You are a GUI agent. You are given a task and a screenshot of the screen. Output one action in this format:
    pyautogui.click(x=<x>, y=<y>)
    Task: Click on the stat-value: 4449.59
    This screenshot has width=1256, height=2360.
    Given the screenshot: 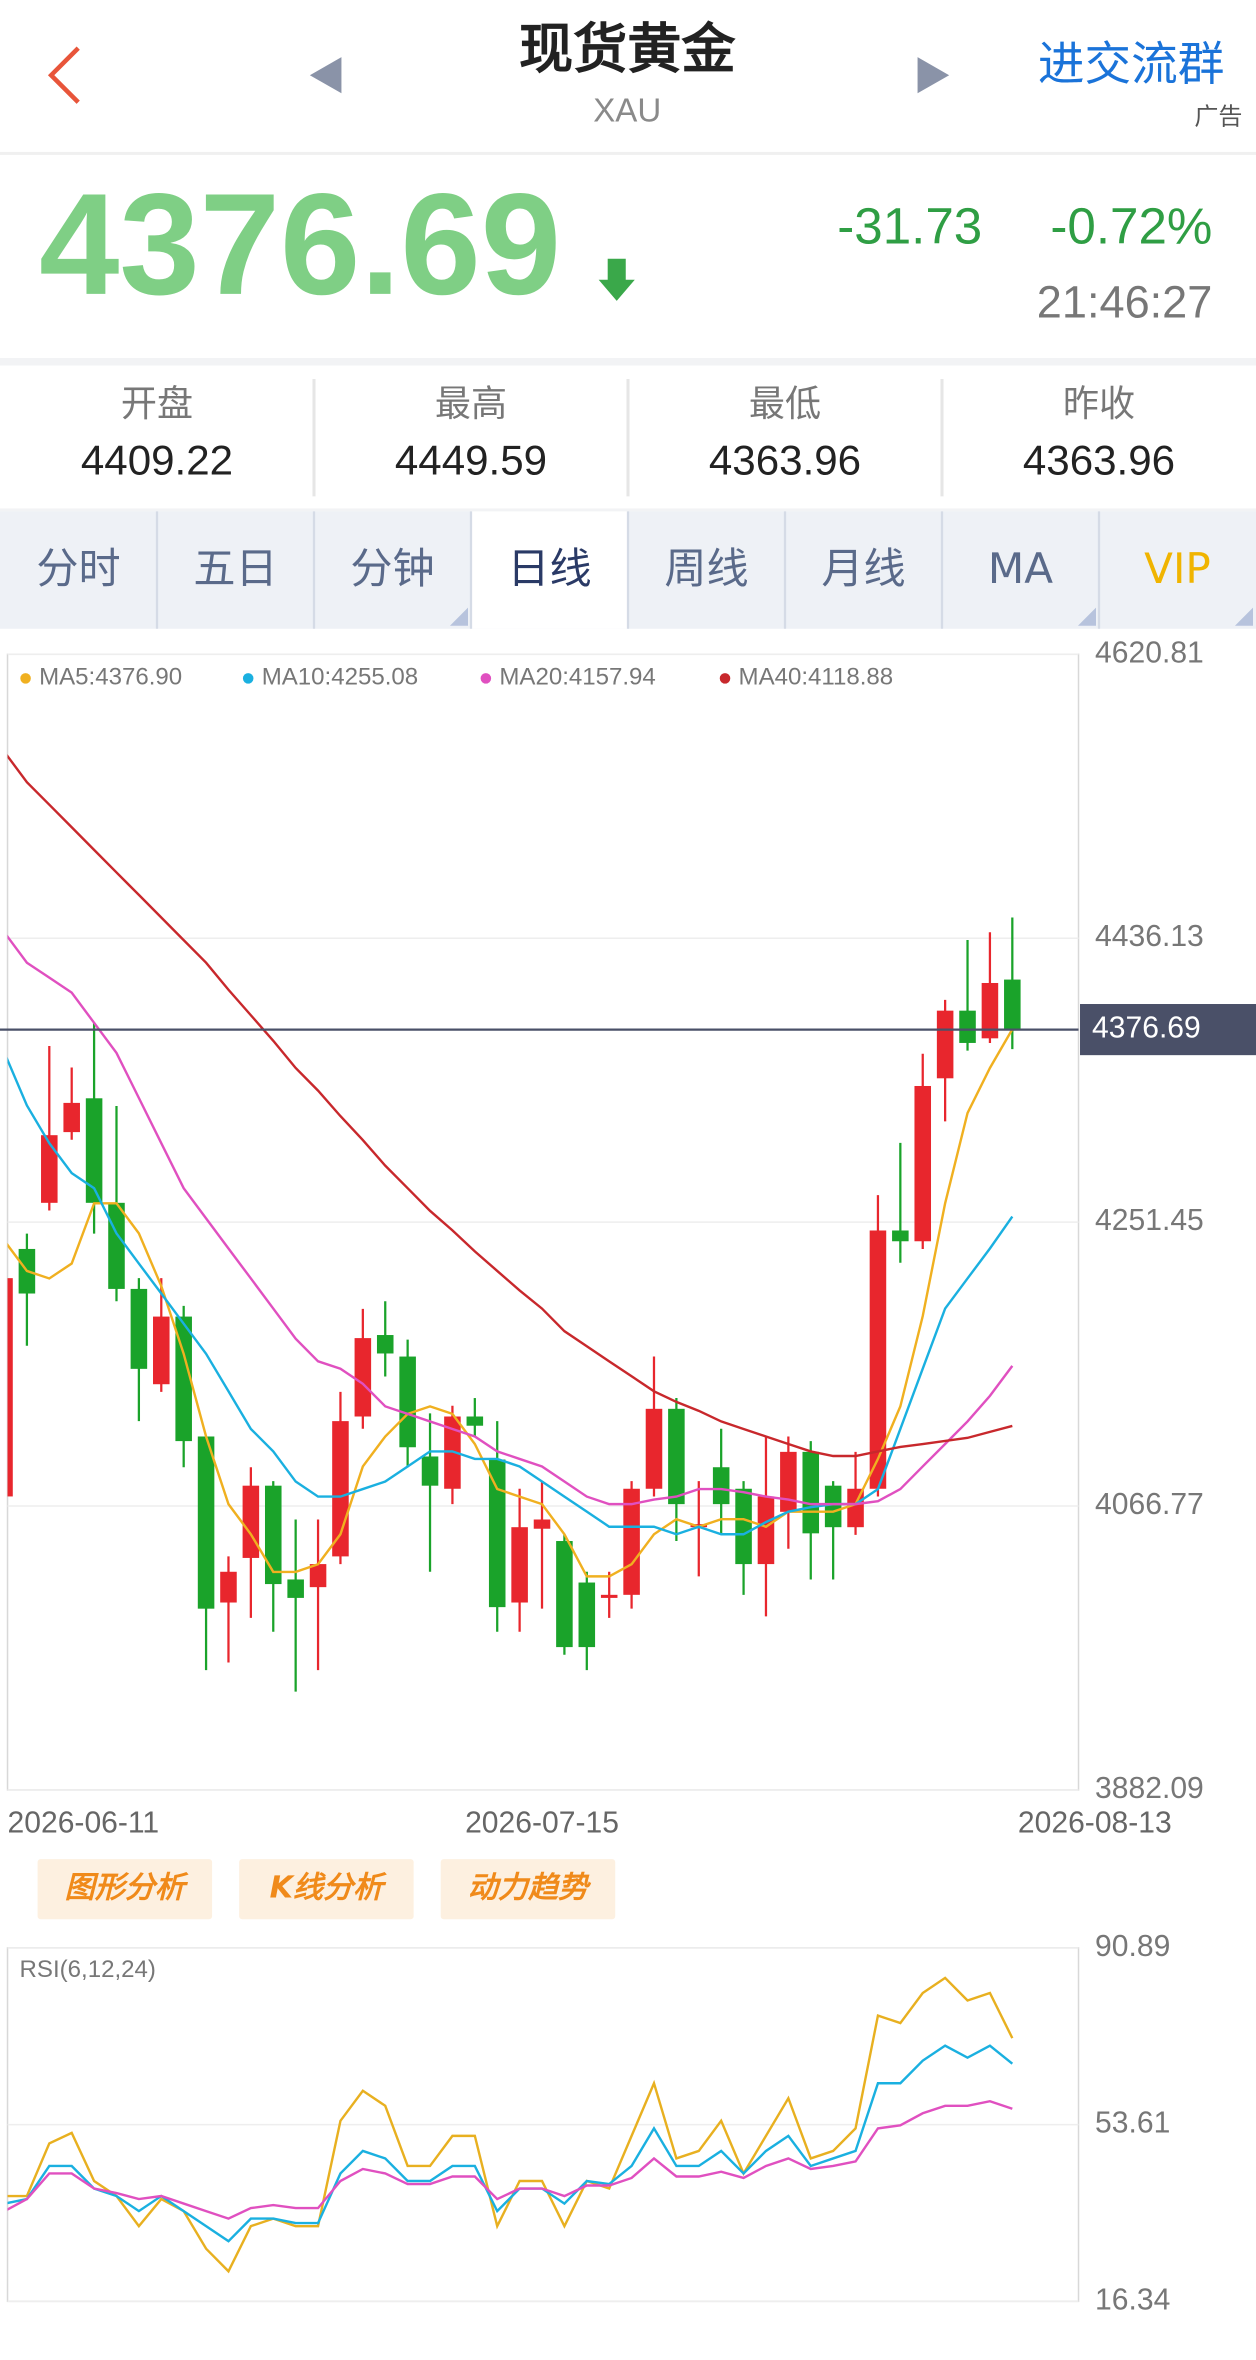 What is the action you would take?
    pyautogui.click(x=471, y=459)
    